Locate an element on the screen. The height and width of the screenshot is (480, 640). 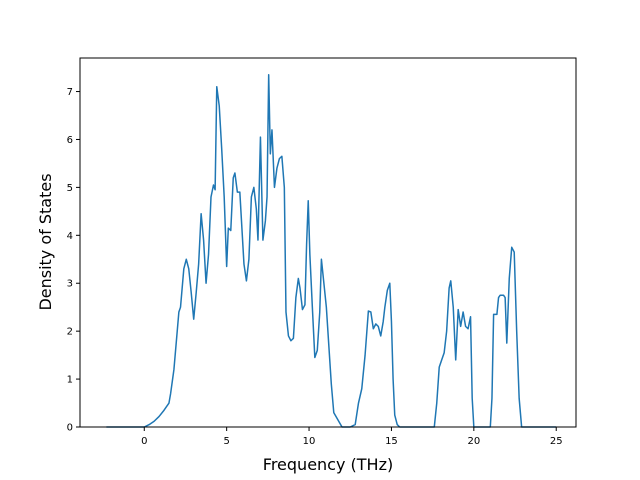
y-axis-label: Density of States is located at coordinates (45, 241).